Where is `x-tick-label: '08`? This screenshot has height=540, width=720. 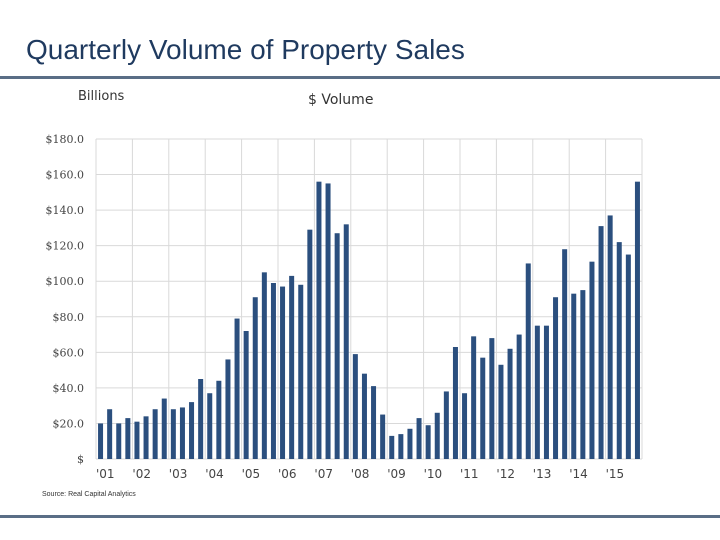 x-tick-label: '08 is located at coordinates (360, 474).